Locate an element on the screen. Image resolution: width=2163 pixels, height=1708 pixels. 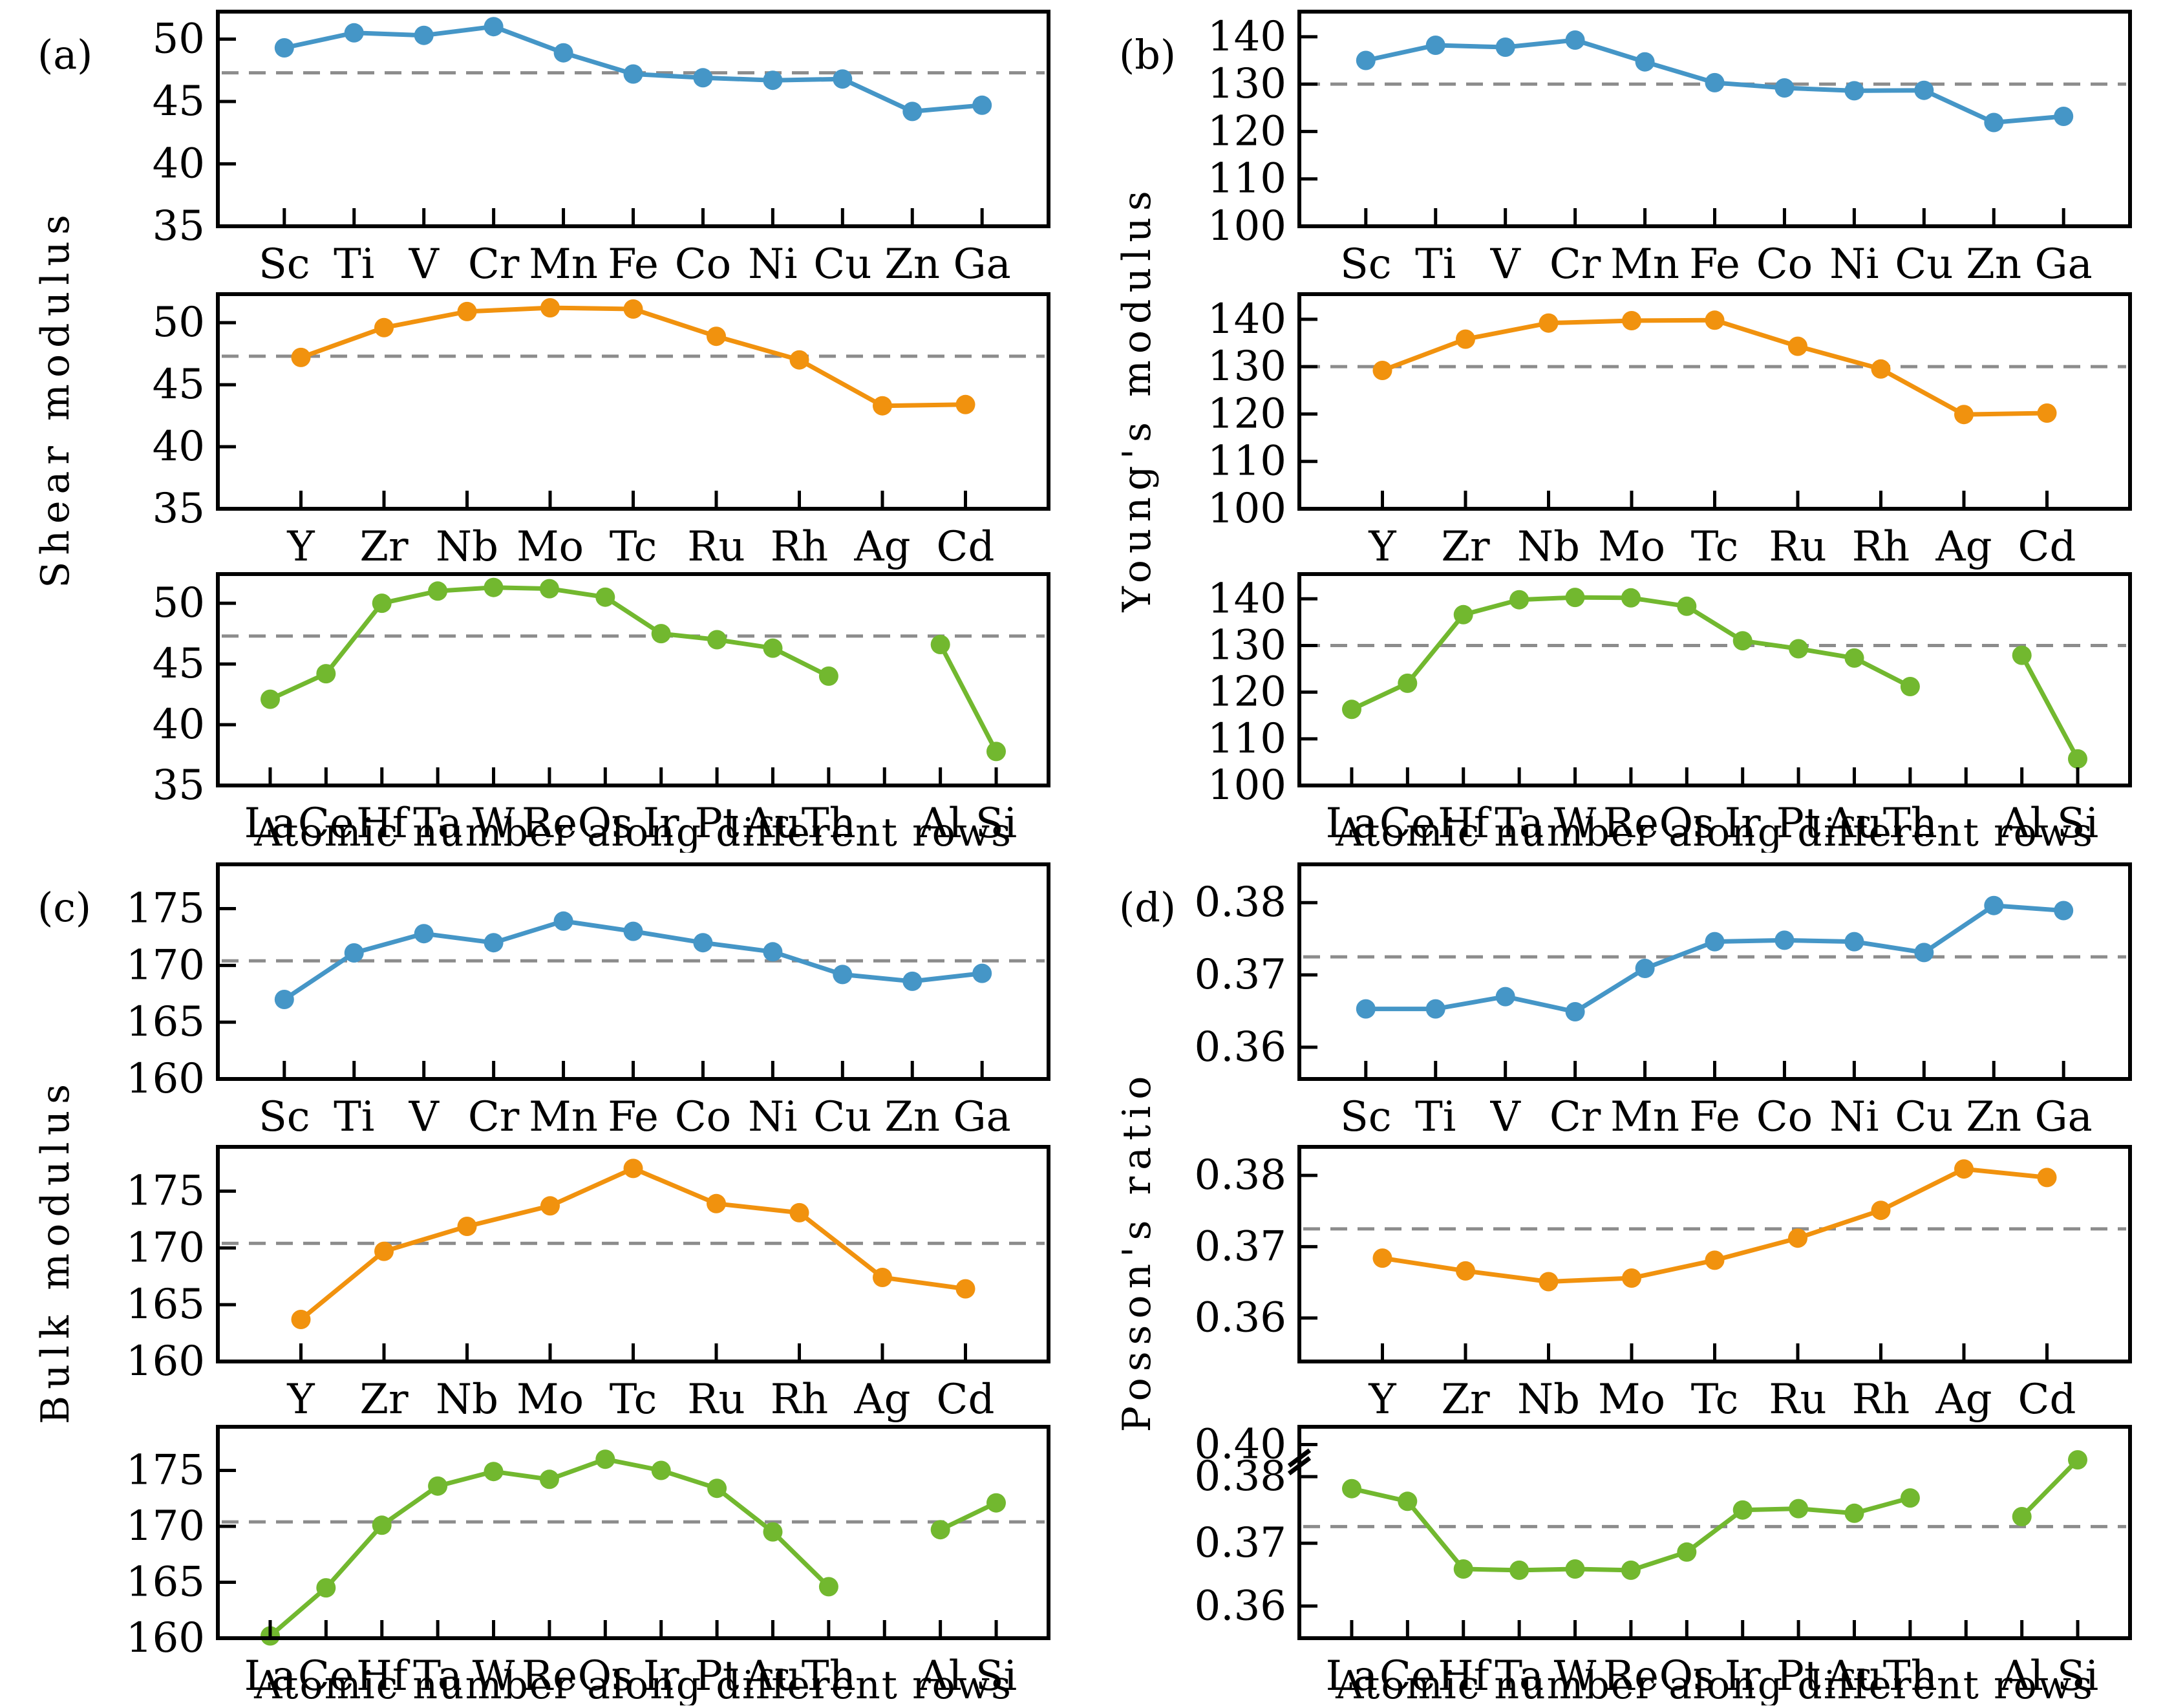
x-tick-label: Ag is located at coordinates (881, 547).